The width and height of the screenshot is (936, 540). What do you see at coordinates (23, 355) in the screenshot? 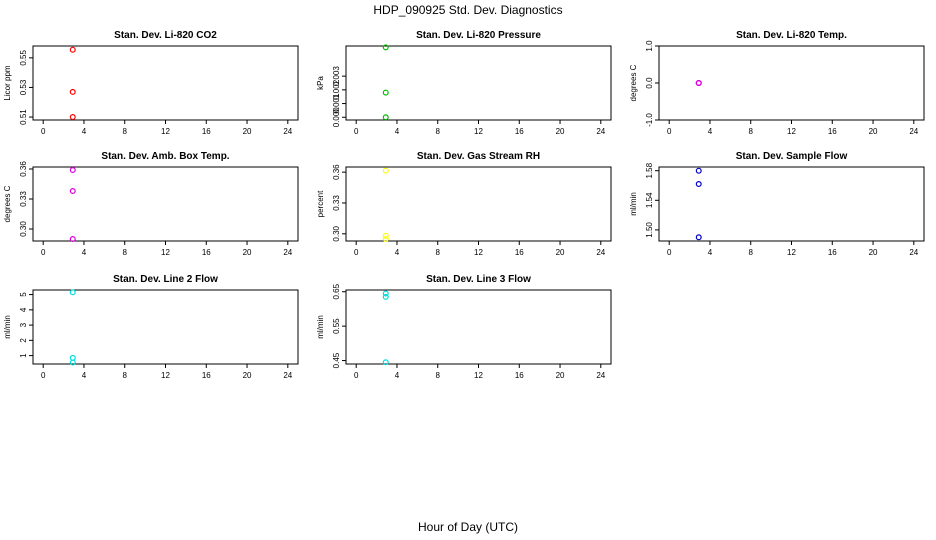
I see `y-tick-label: 1` at bounding box center [23, 355].